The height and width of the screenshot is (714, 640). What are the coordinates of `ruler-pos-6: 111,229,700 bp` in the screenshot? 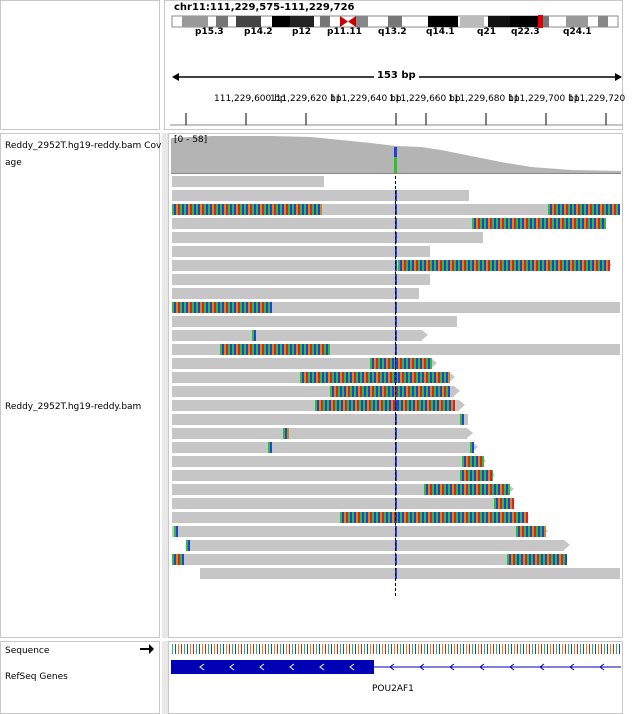 It's located at (544, 99).